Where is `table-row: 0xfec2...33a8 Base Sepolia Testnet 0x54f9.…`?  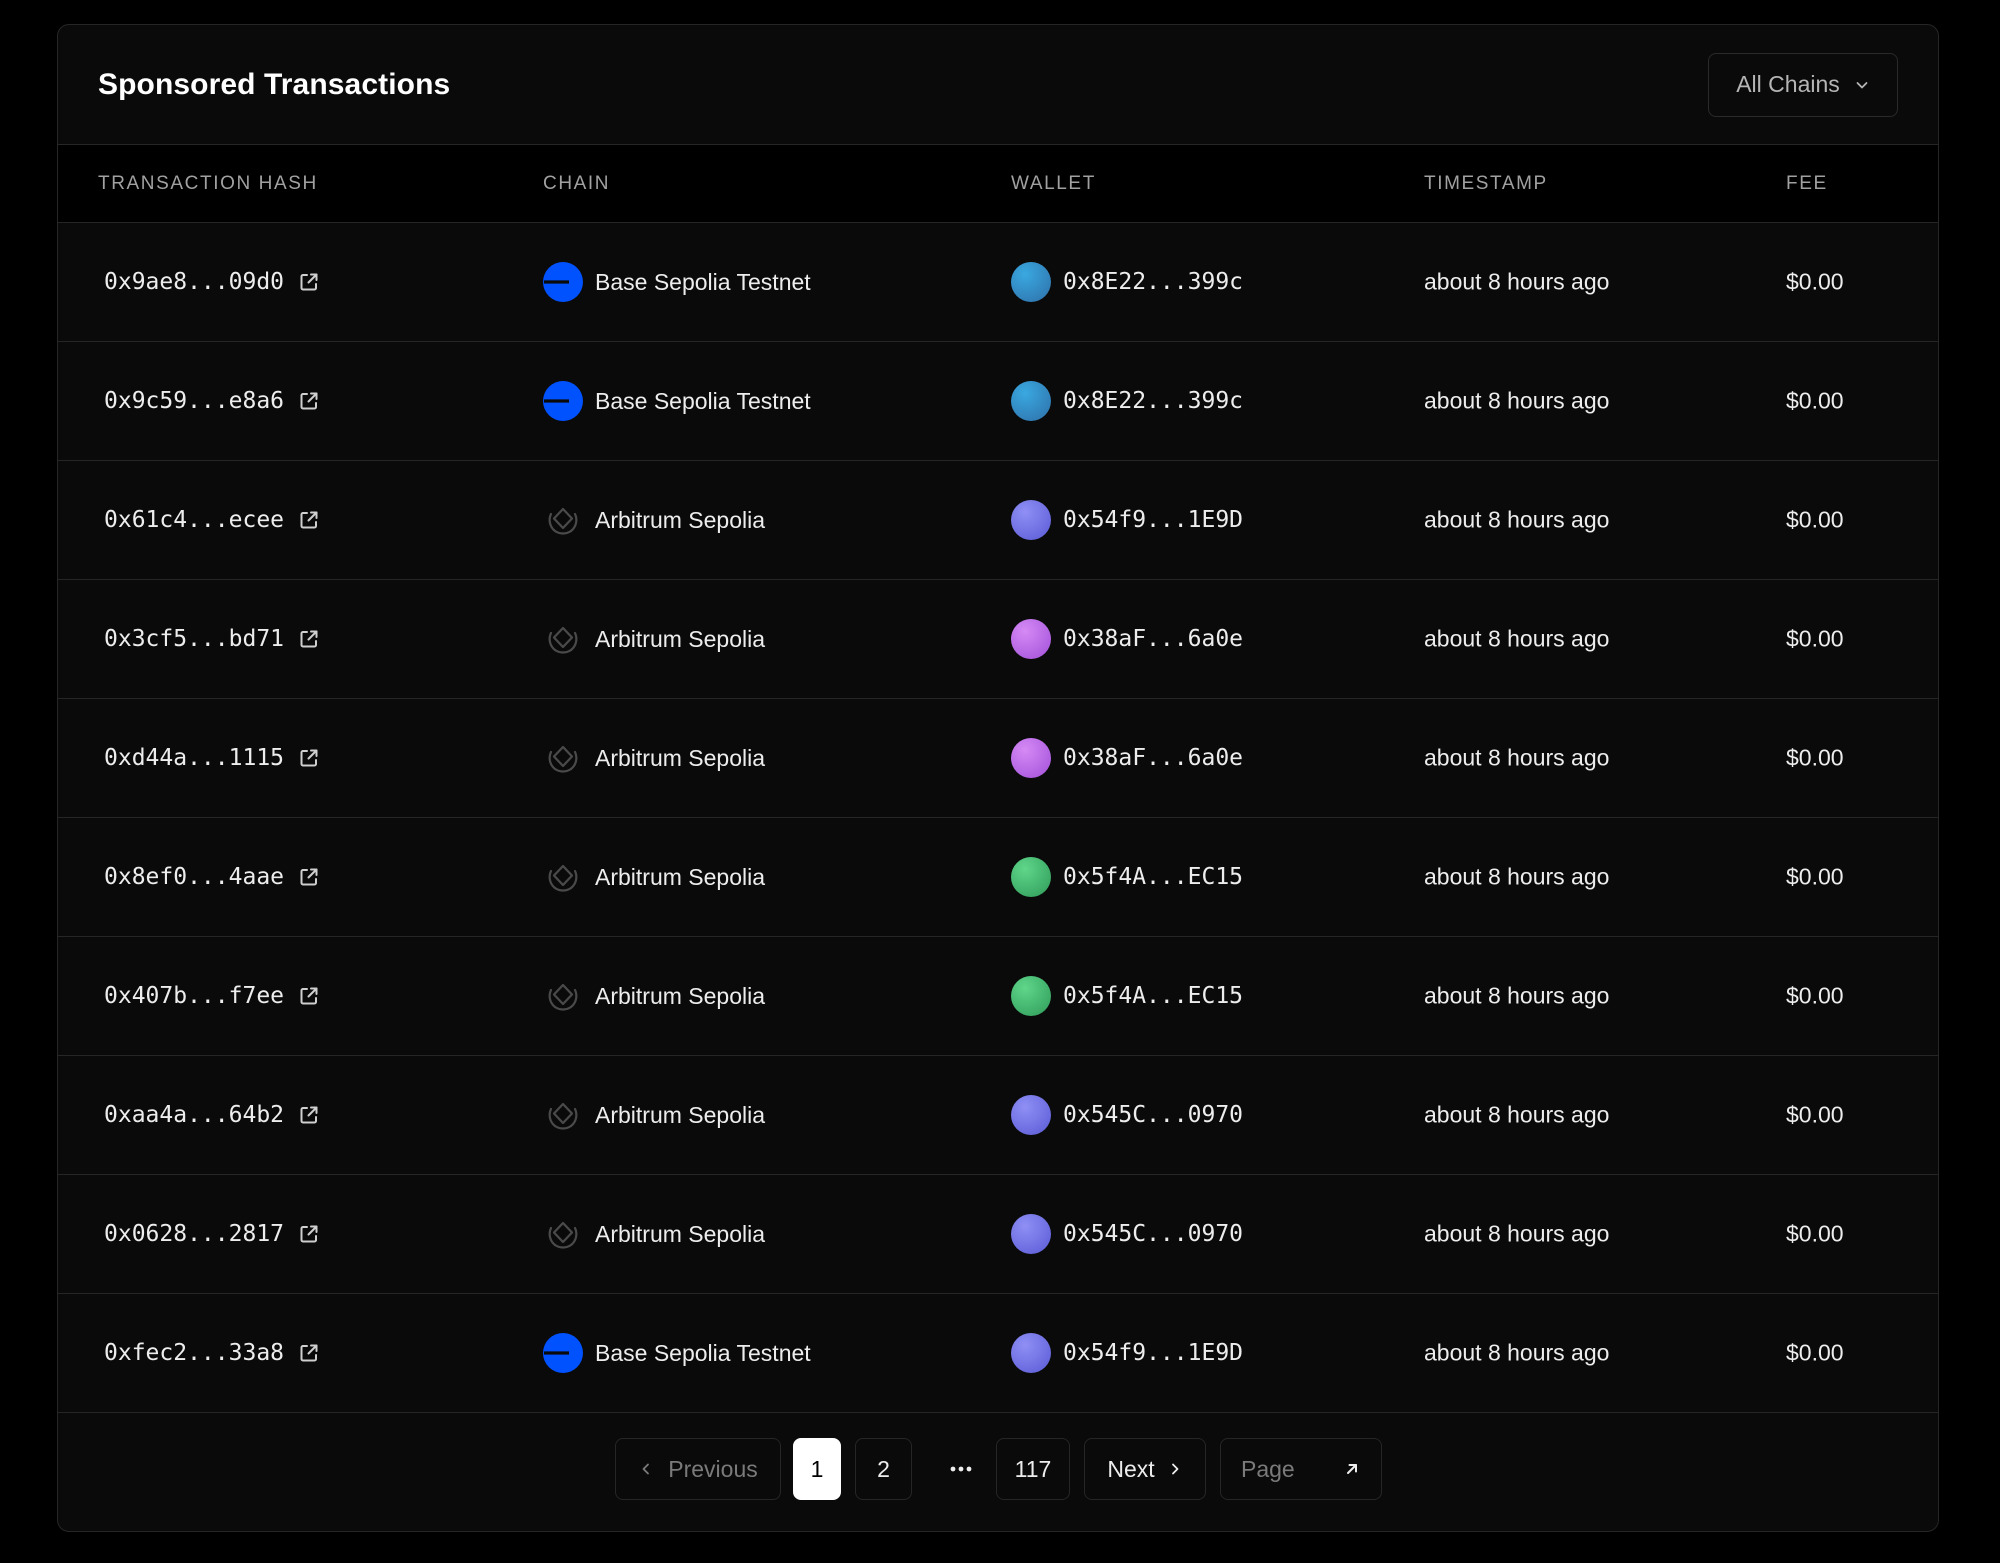 table-row: 0xfec2...33a8 Base Sepolia Testnet 0x54f9.… is located at coordinates (998, 1353).